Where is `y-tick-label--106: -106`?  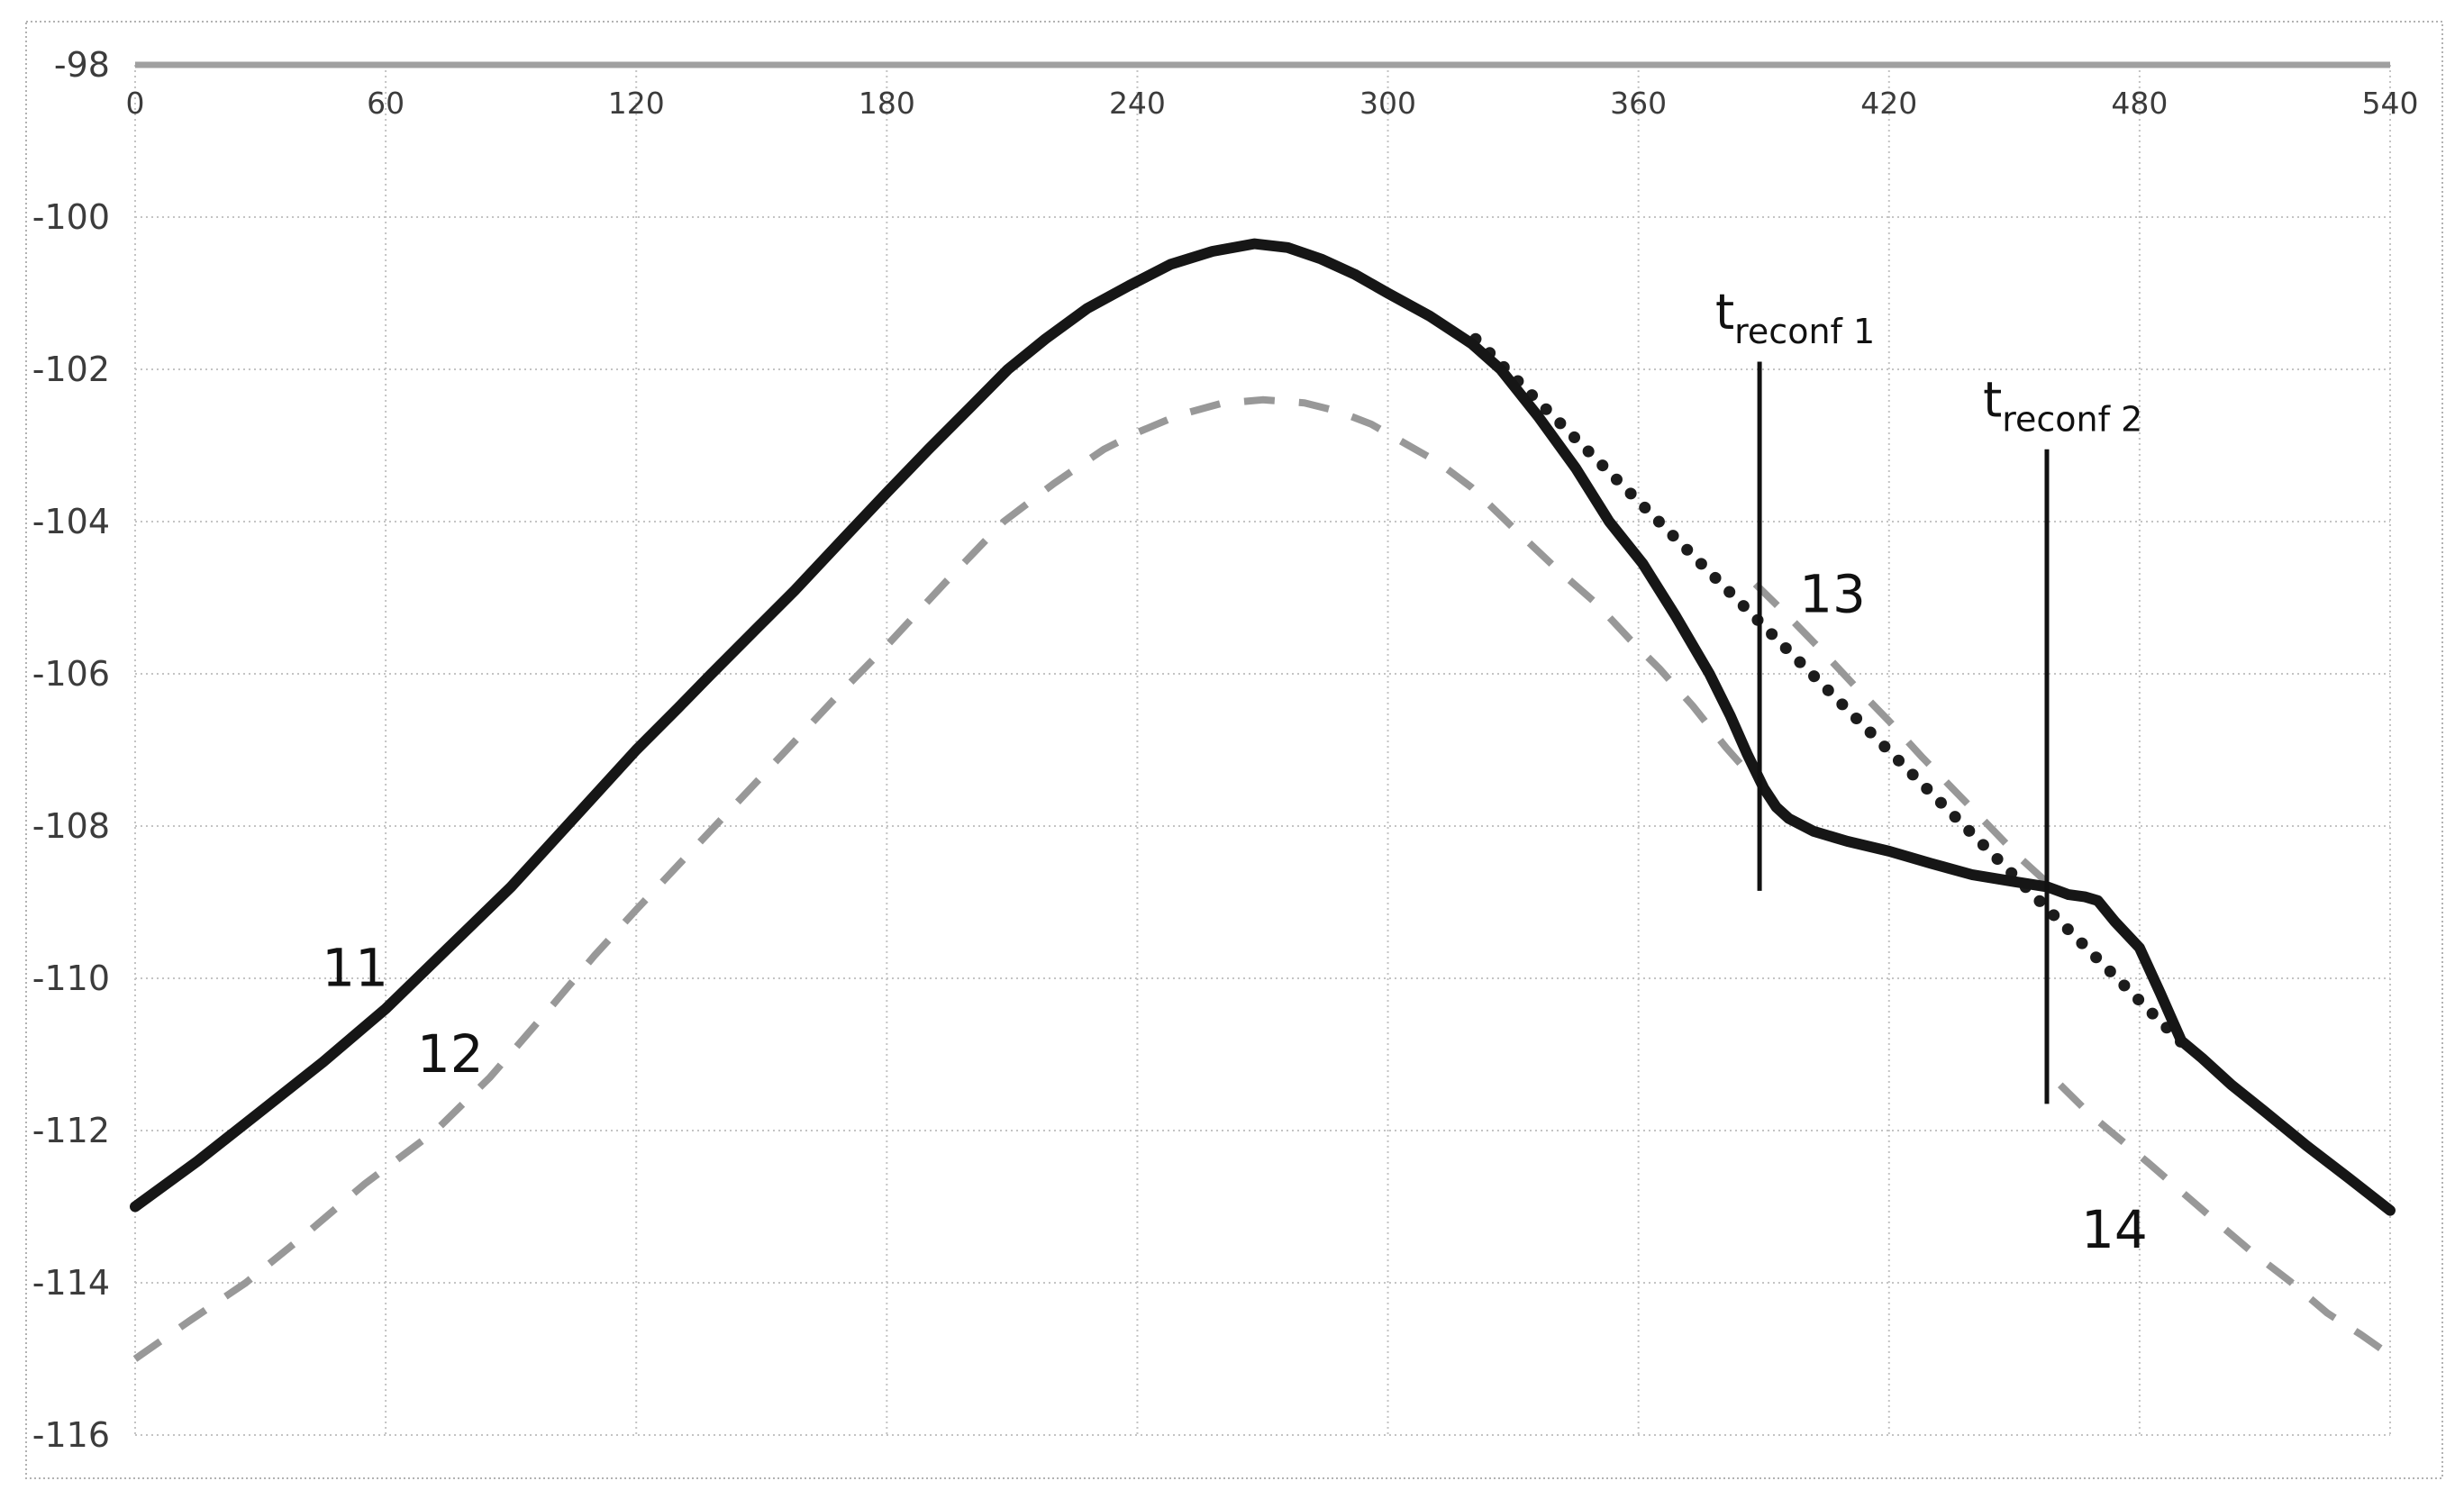 y-tick-label--106: -106 is located at coordinates (71, 674).